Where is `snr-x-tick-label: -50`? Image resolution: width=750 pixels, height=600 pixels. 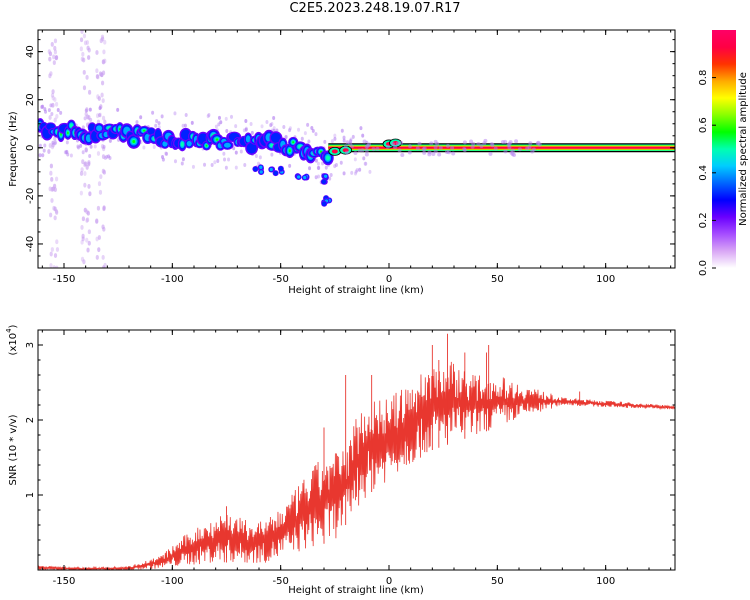
snr-x-tick-label: -50 is located at coordinates (280, 581).